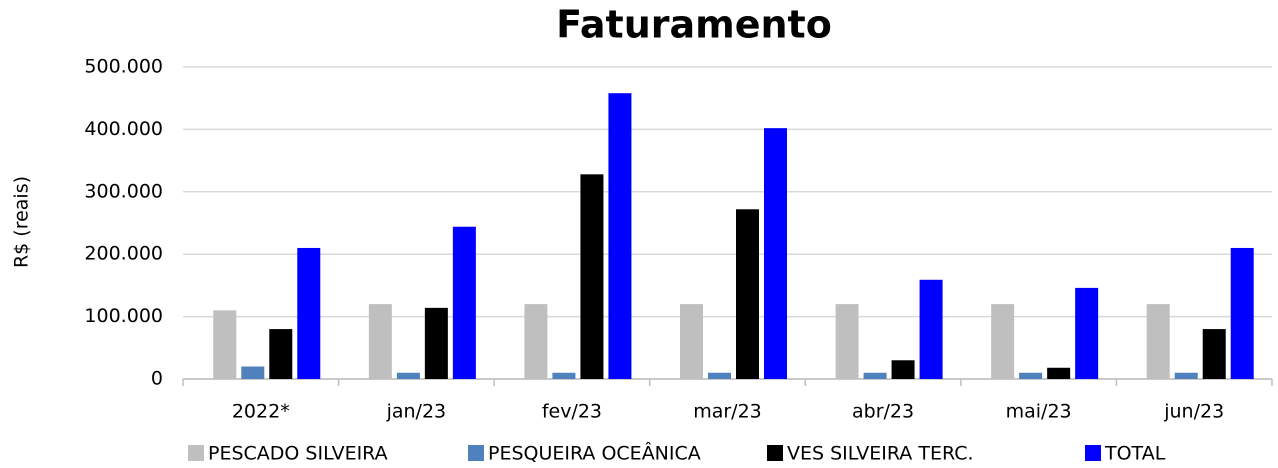 Image resolution: width=1278 pixels, height=468 pixels. Describe the element at coordinates (123, 129) in the screenshot. I see `y-tick-label: 400.000` at that location.